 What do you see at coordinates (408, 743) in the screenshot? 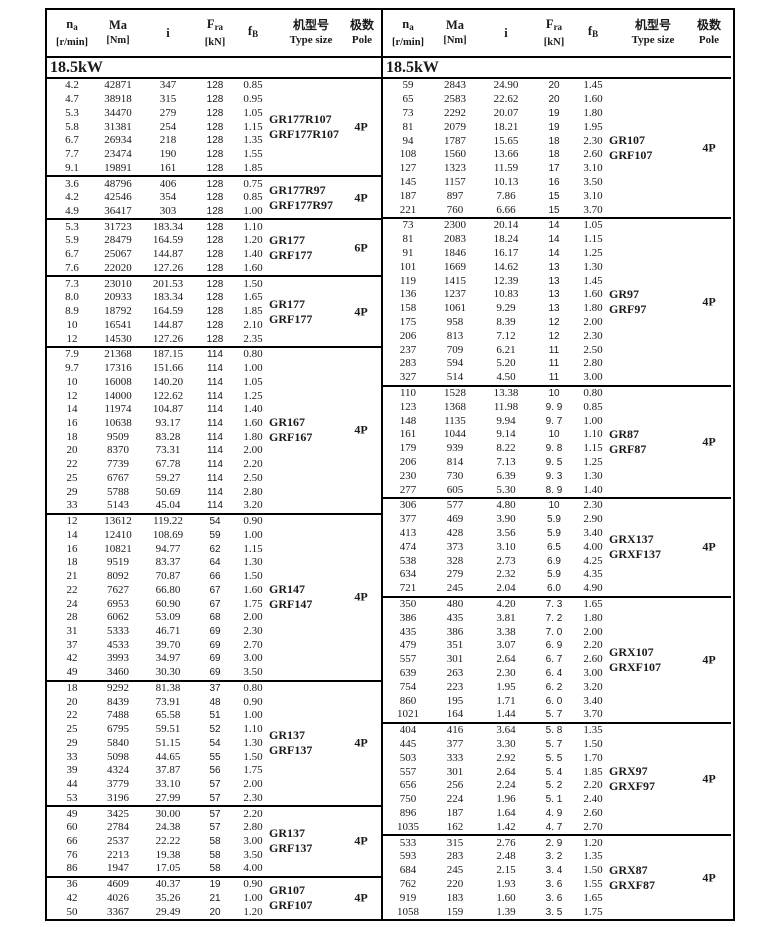
I see `cell-na: 445` at bounding box center [408, 743].